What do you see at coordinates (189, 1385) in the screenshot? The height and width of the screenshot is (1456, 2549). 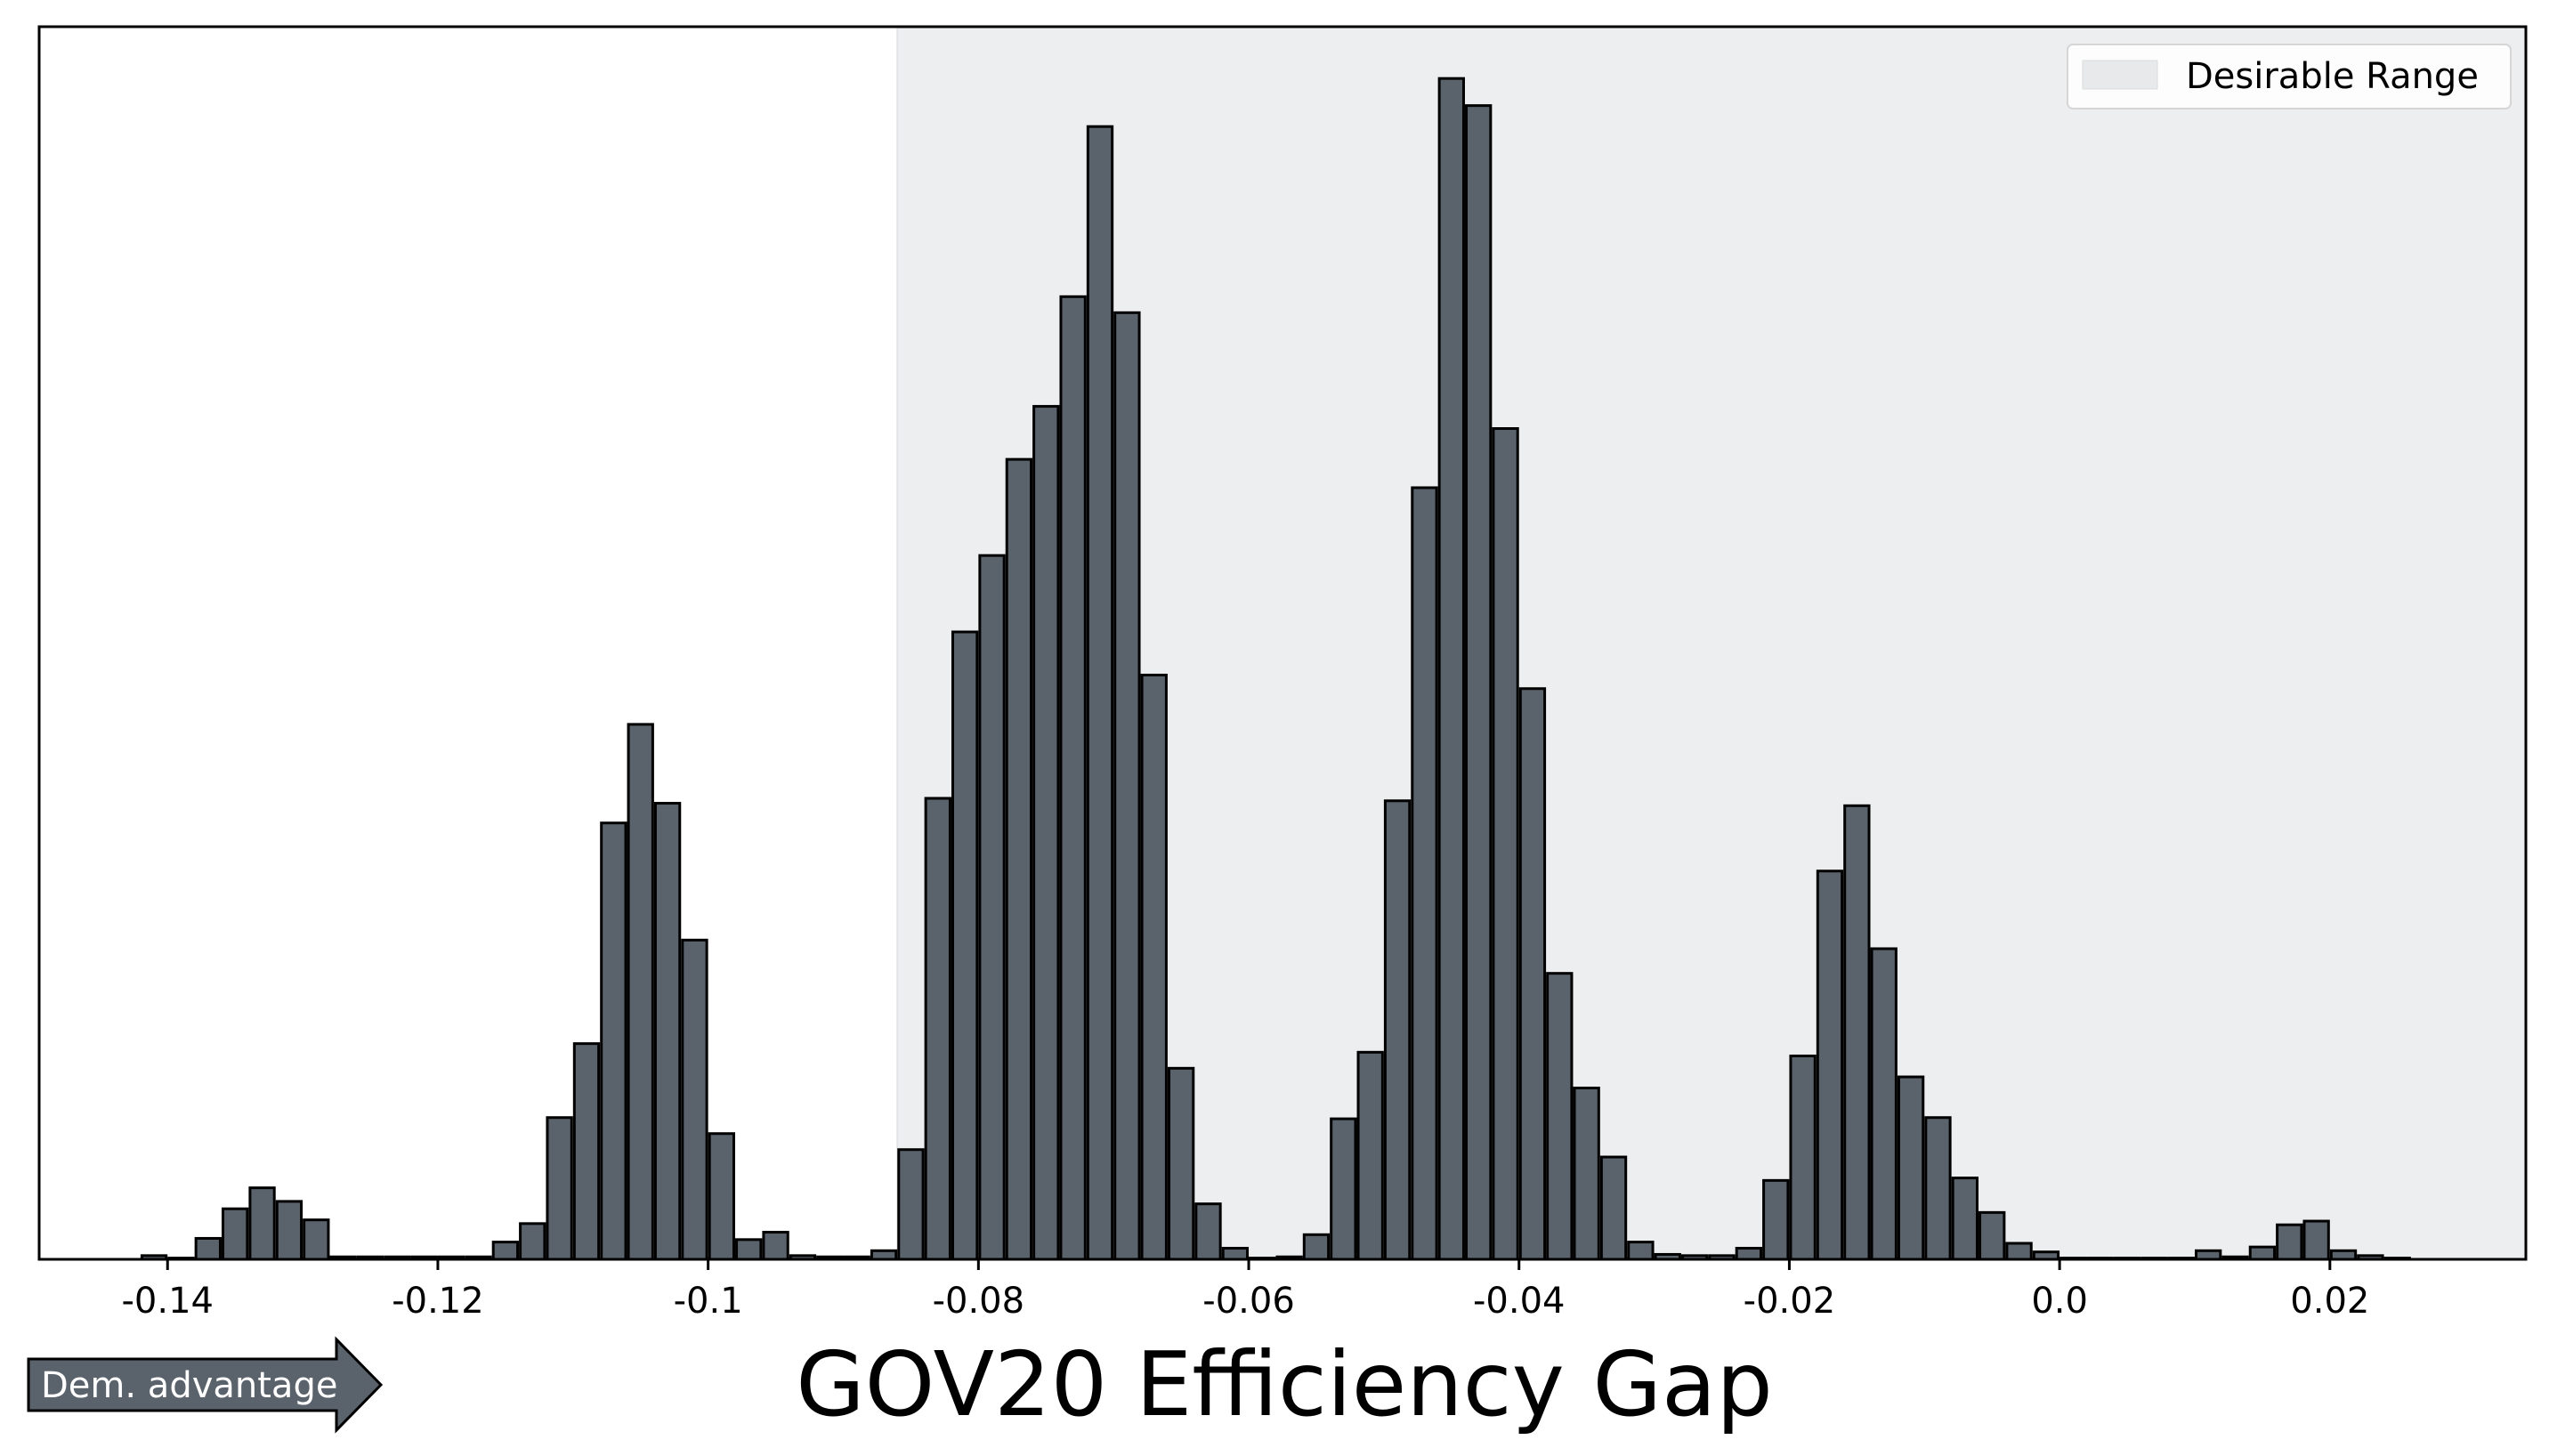 I see `dem-advantage-label: Dem. advantage` at bounding box center [189, 1385].